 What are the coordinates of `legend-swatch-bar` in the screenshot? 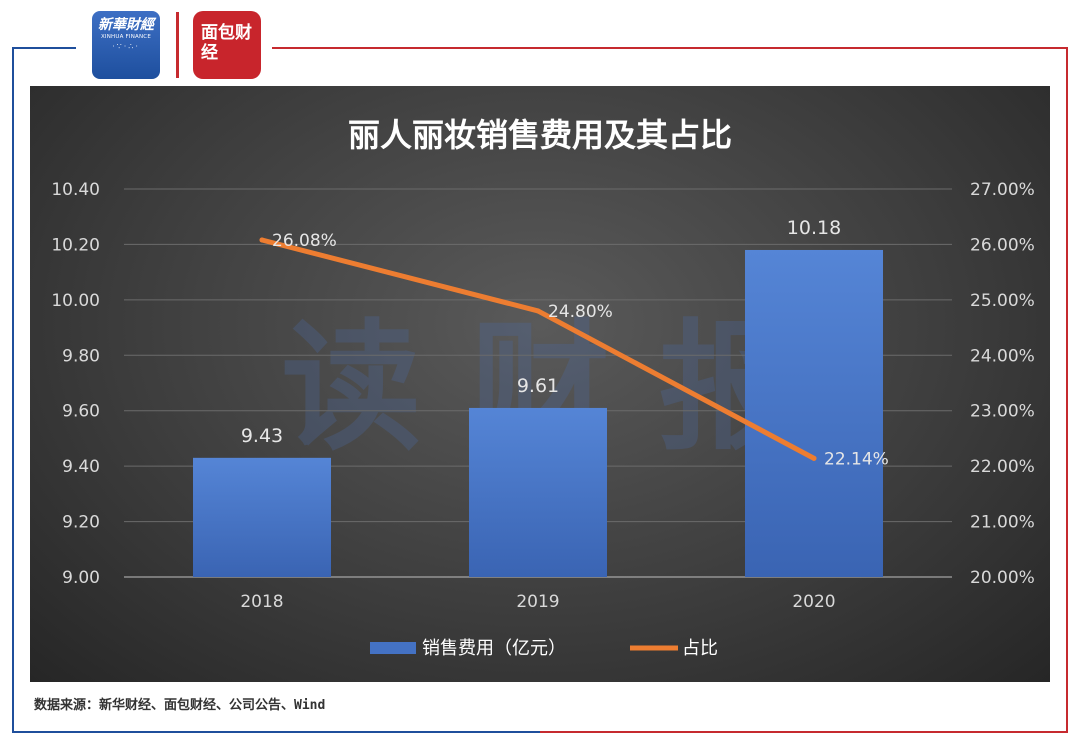 It's located at (393, 648).